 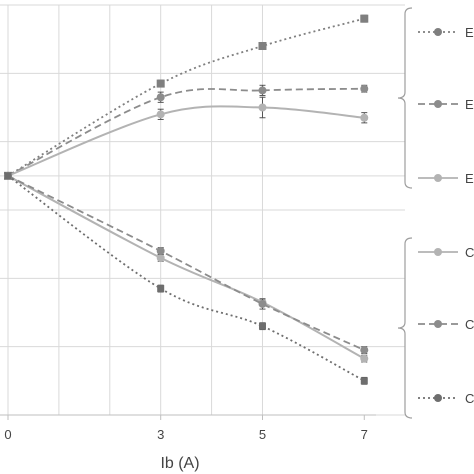 What do you see at coordinates (262, 434) in the screenshot?
I see `x-tick-label: 5` at bounding box center [262, 434].